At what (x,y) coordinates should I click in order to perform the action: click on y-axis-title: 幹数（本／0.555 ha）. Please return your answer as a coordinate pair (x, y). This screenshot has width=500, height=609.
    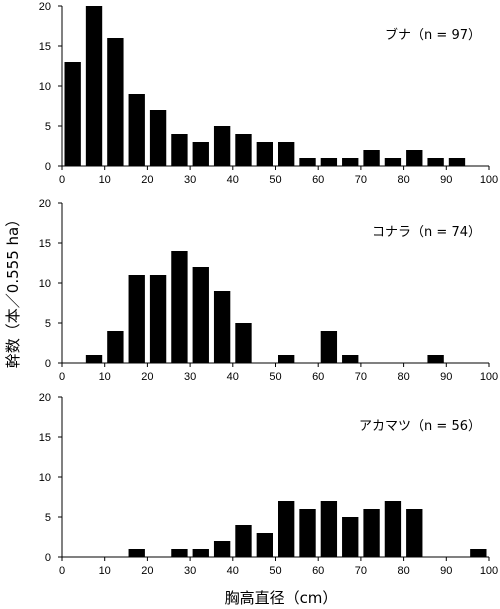
    Looking at the image, I should click on (13, 290).